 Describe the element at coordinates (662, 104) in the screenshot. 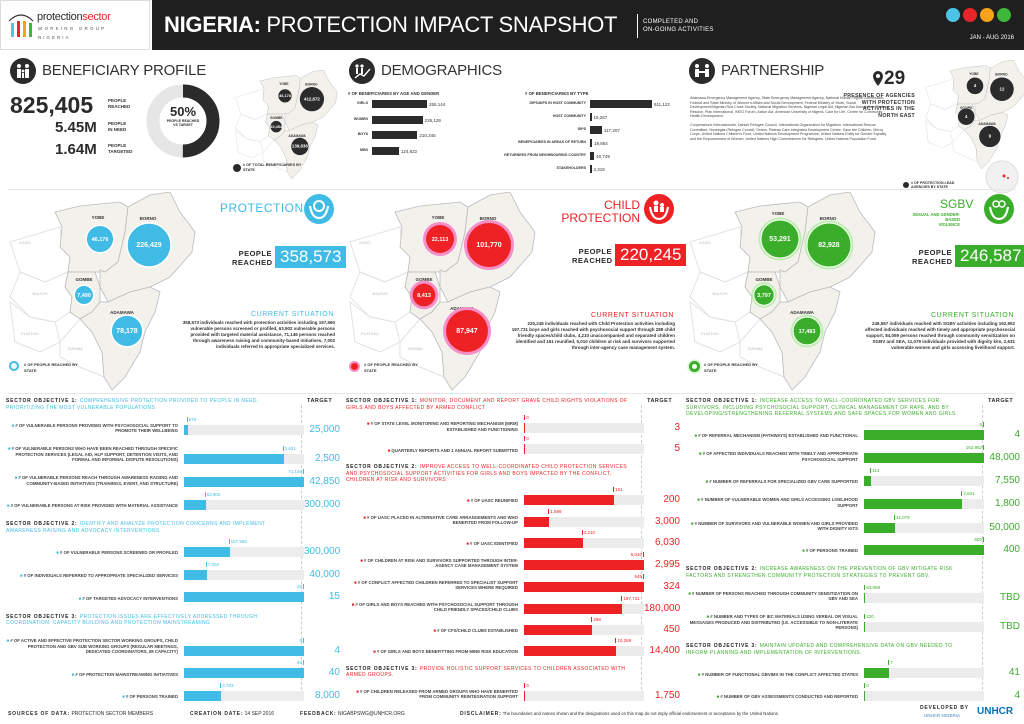

I see `bar-value: 611,122` at that location.